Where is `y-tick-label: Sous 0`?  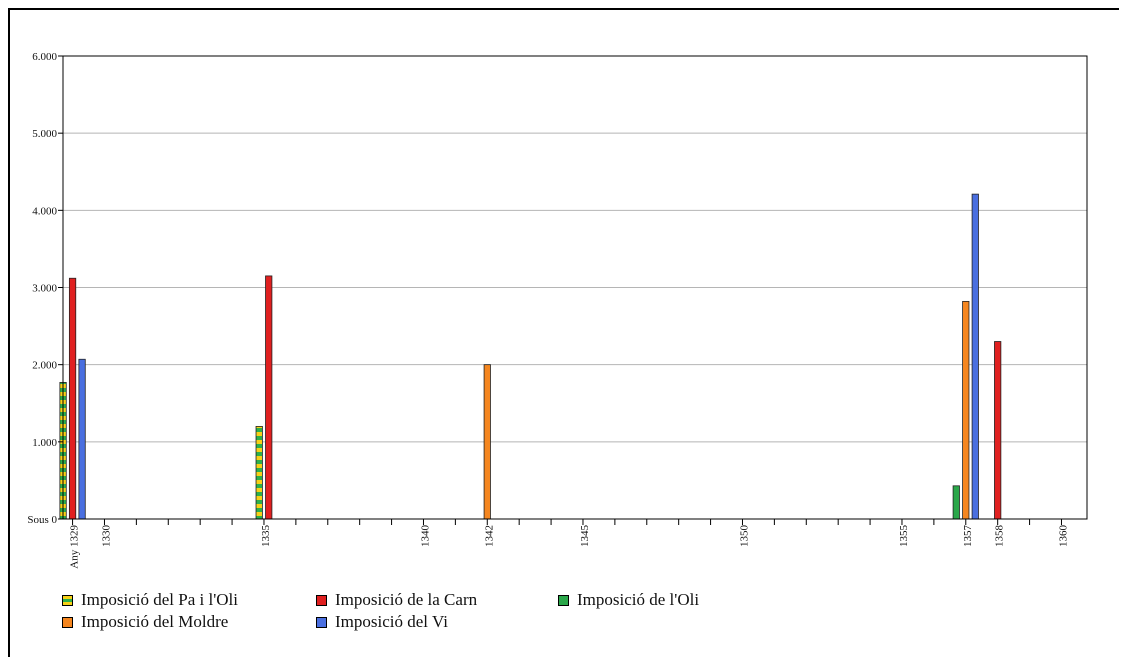 y-tick-label: Sous 0 is located at coordinates (42, 520).